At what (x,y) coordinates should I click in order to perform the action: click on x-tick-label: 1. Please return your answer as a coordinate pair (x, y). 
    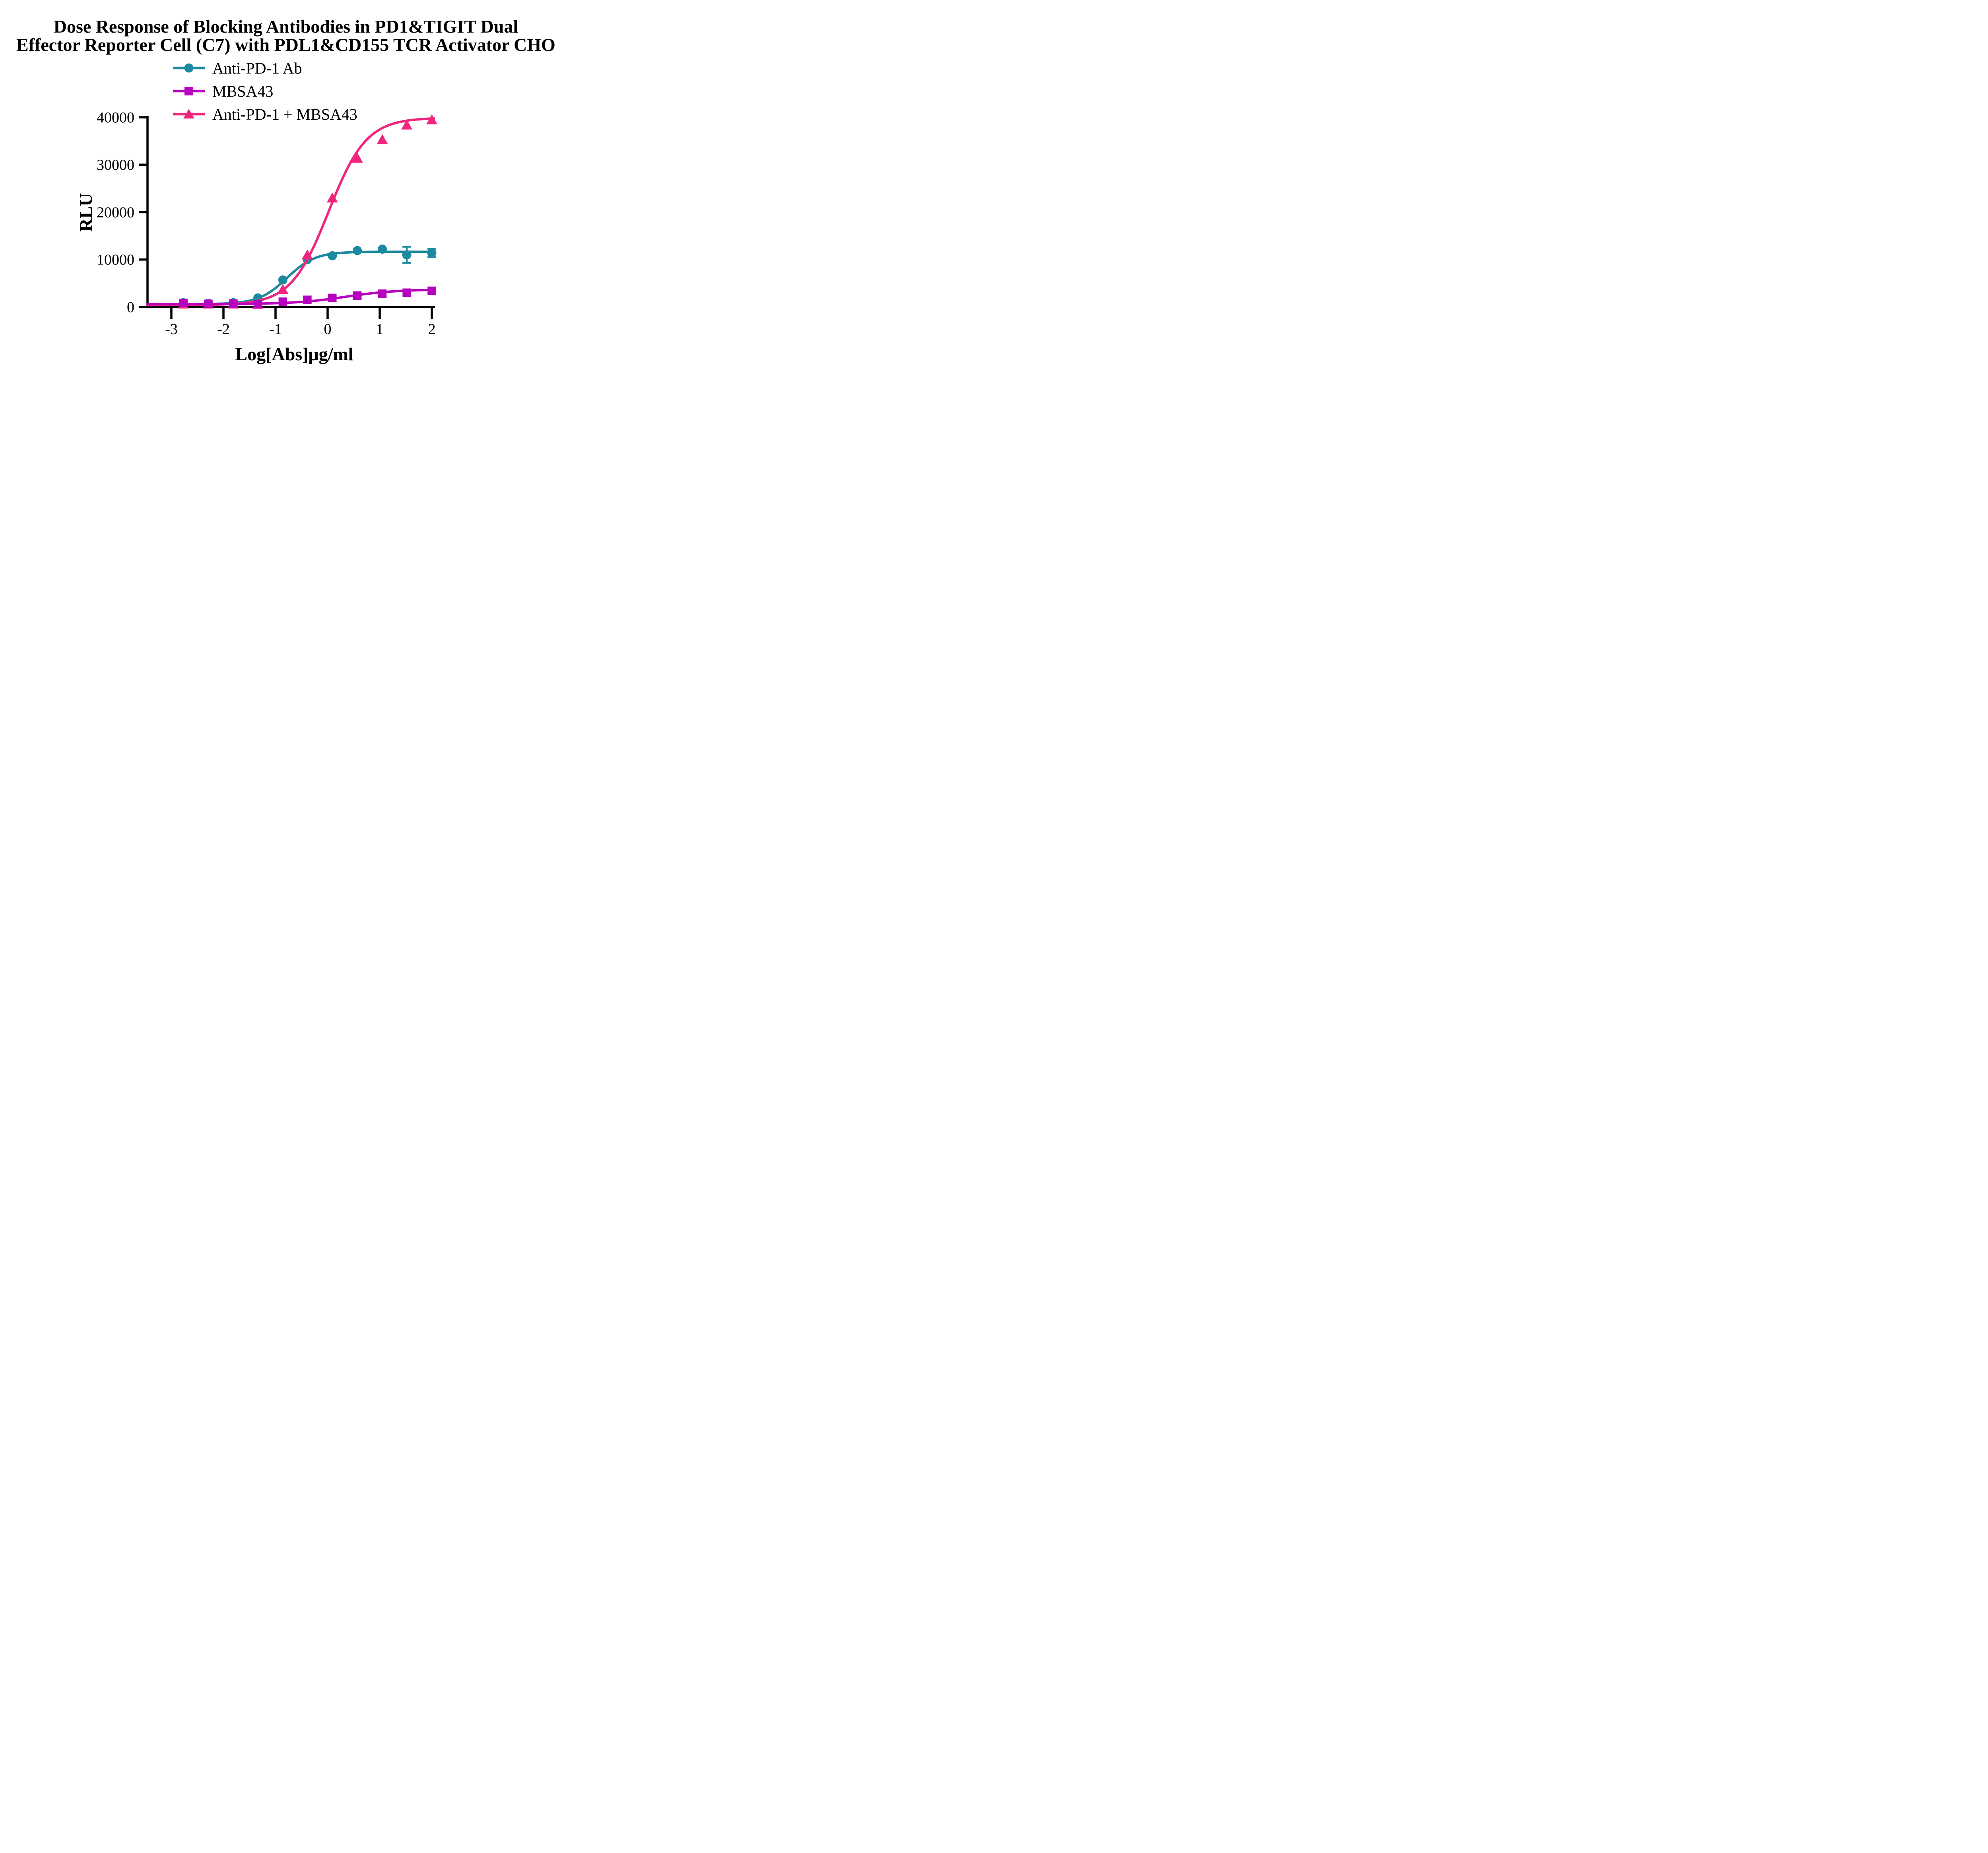
    Looking at the image, I should click on (380, 329).